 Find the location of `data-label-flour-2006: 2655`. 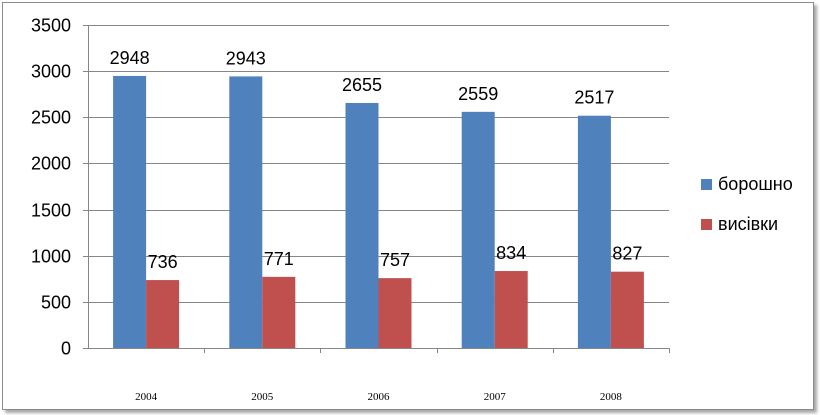

data-label-flour-2006: 2655 is located at coordinates (362, 85).